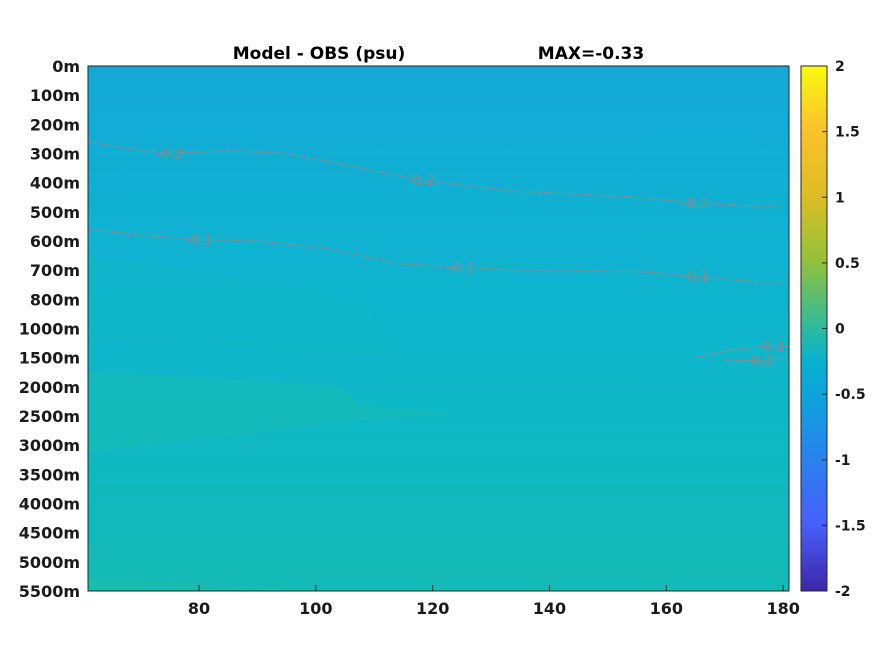 This screenshot has width=875, height=656. What do you see at coordinates (199, 608) in the screenshot?
I see `x-tick-label: 80` at bounding box center [199, 608].